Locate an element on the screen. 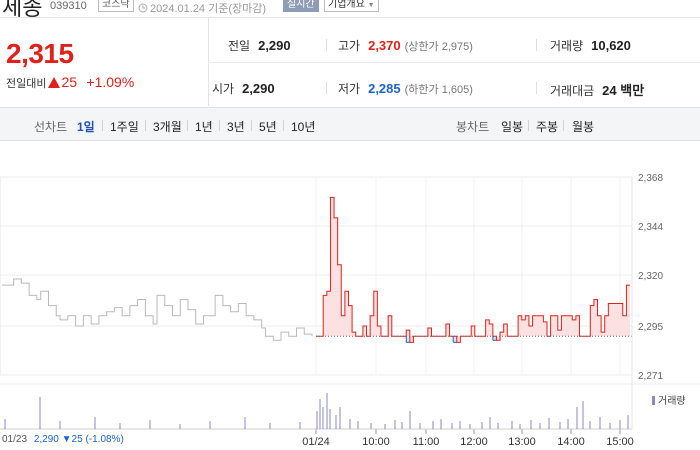 The height and width of the screenshot is (450, 700). line-chart-label: 선차트 is located at coordinates (51, 127).